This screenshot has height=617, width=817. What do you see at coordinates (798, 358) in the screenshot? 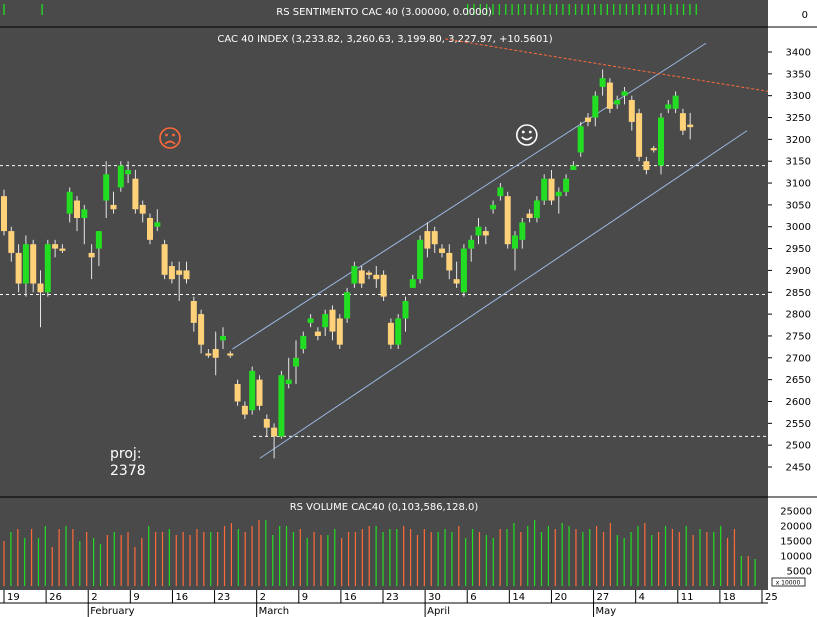
I see `price-tick-label: 2700` at bounding box center [798, 358].